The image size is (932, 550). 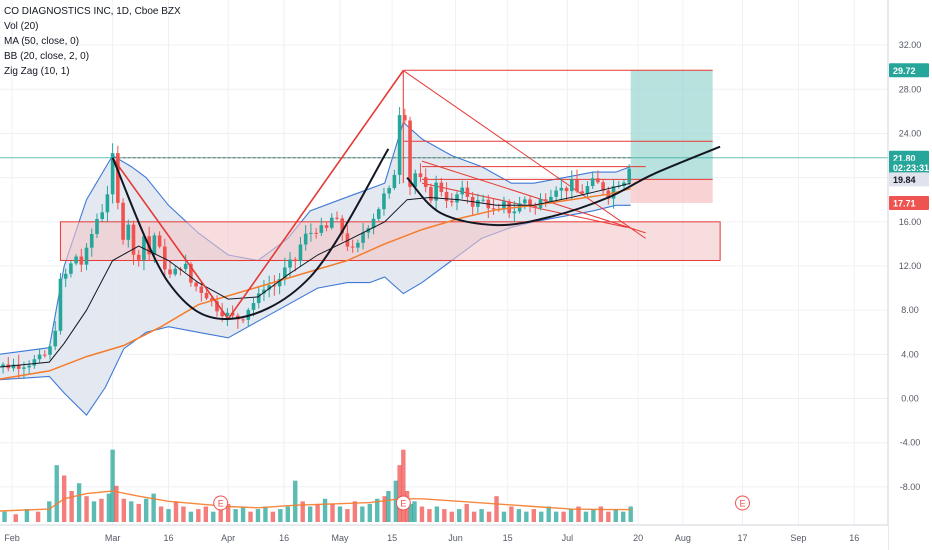 I want to click on x-tick-label-14: 16, so click(x=854, y=538).